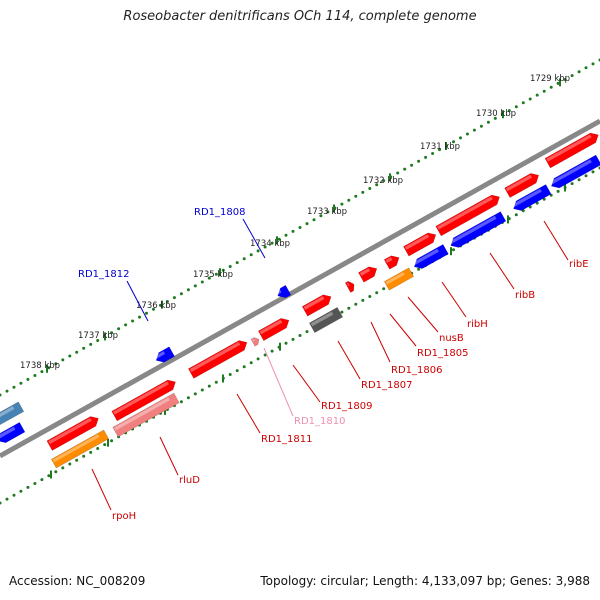 The width and height of the screenshot is (600, 600). What do you see at coordinates (579, 264) in the screenshot?
I see `gene-label-ribe: ribE` at bounding box center [579, 264].